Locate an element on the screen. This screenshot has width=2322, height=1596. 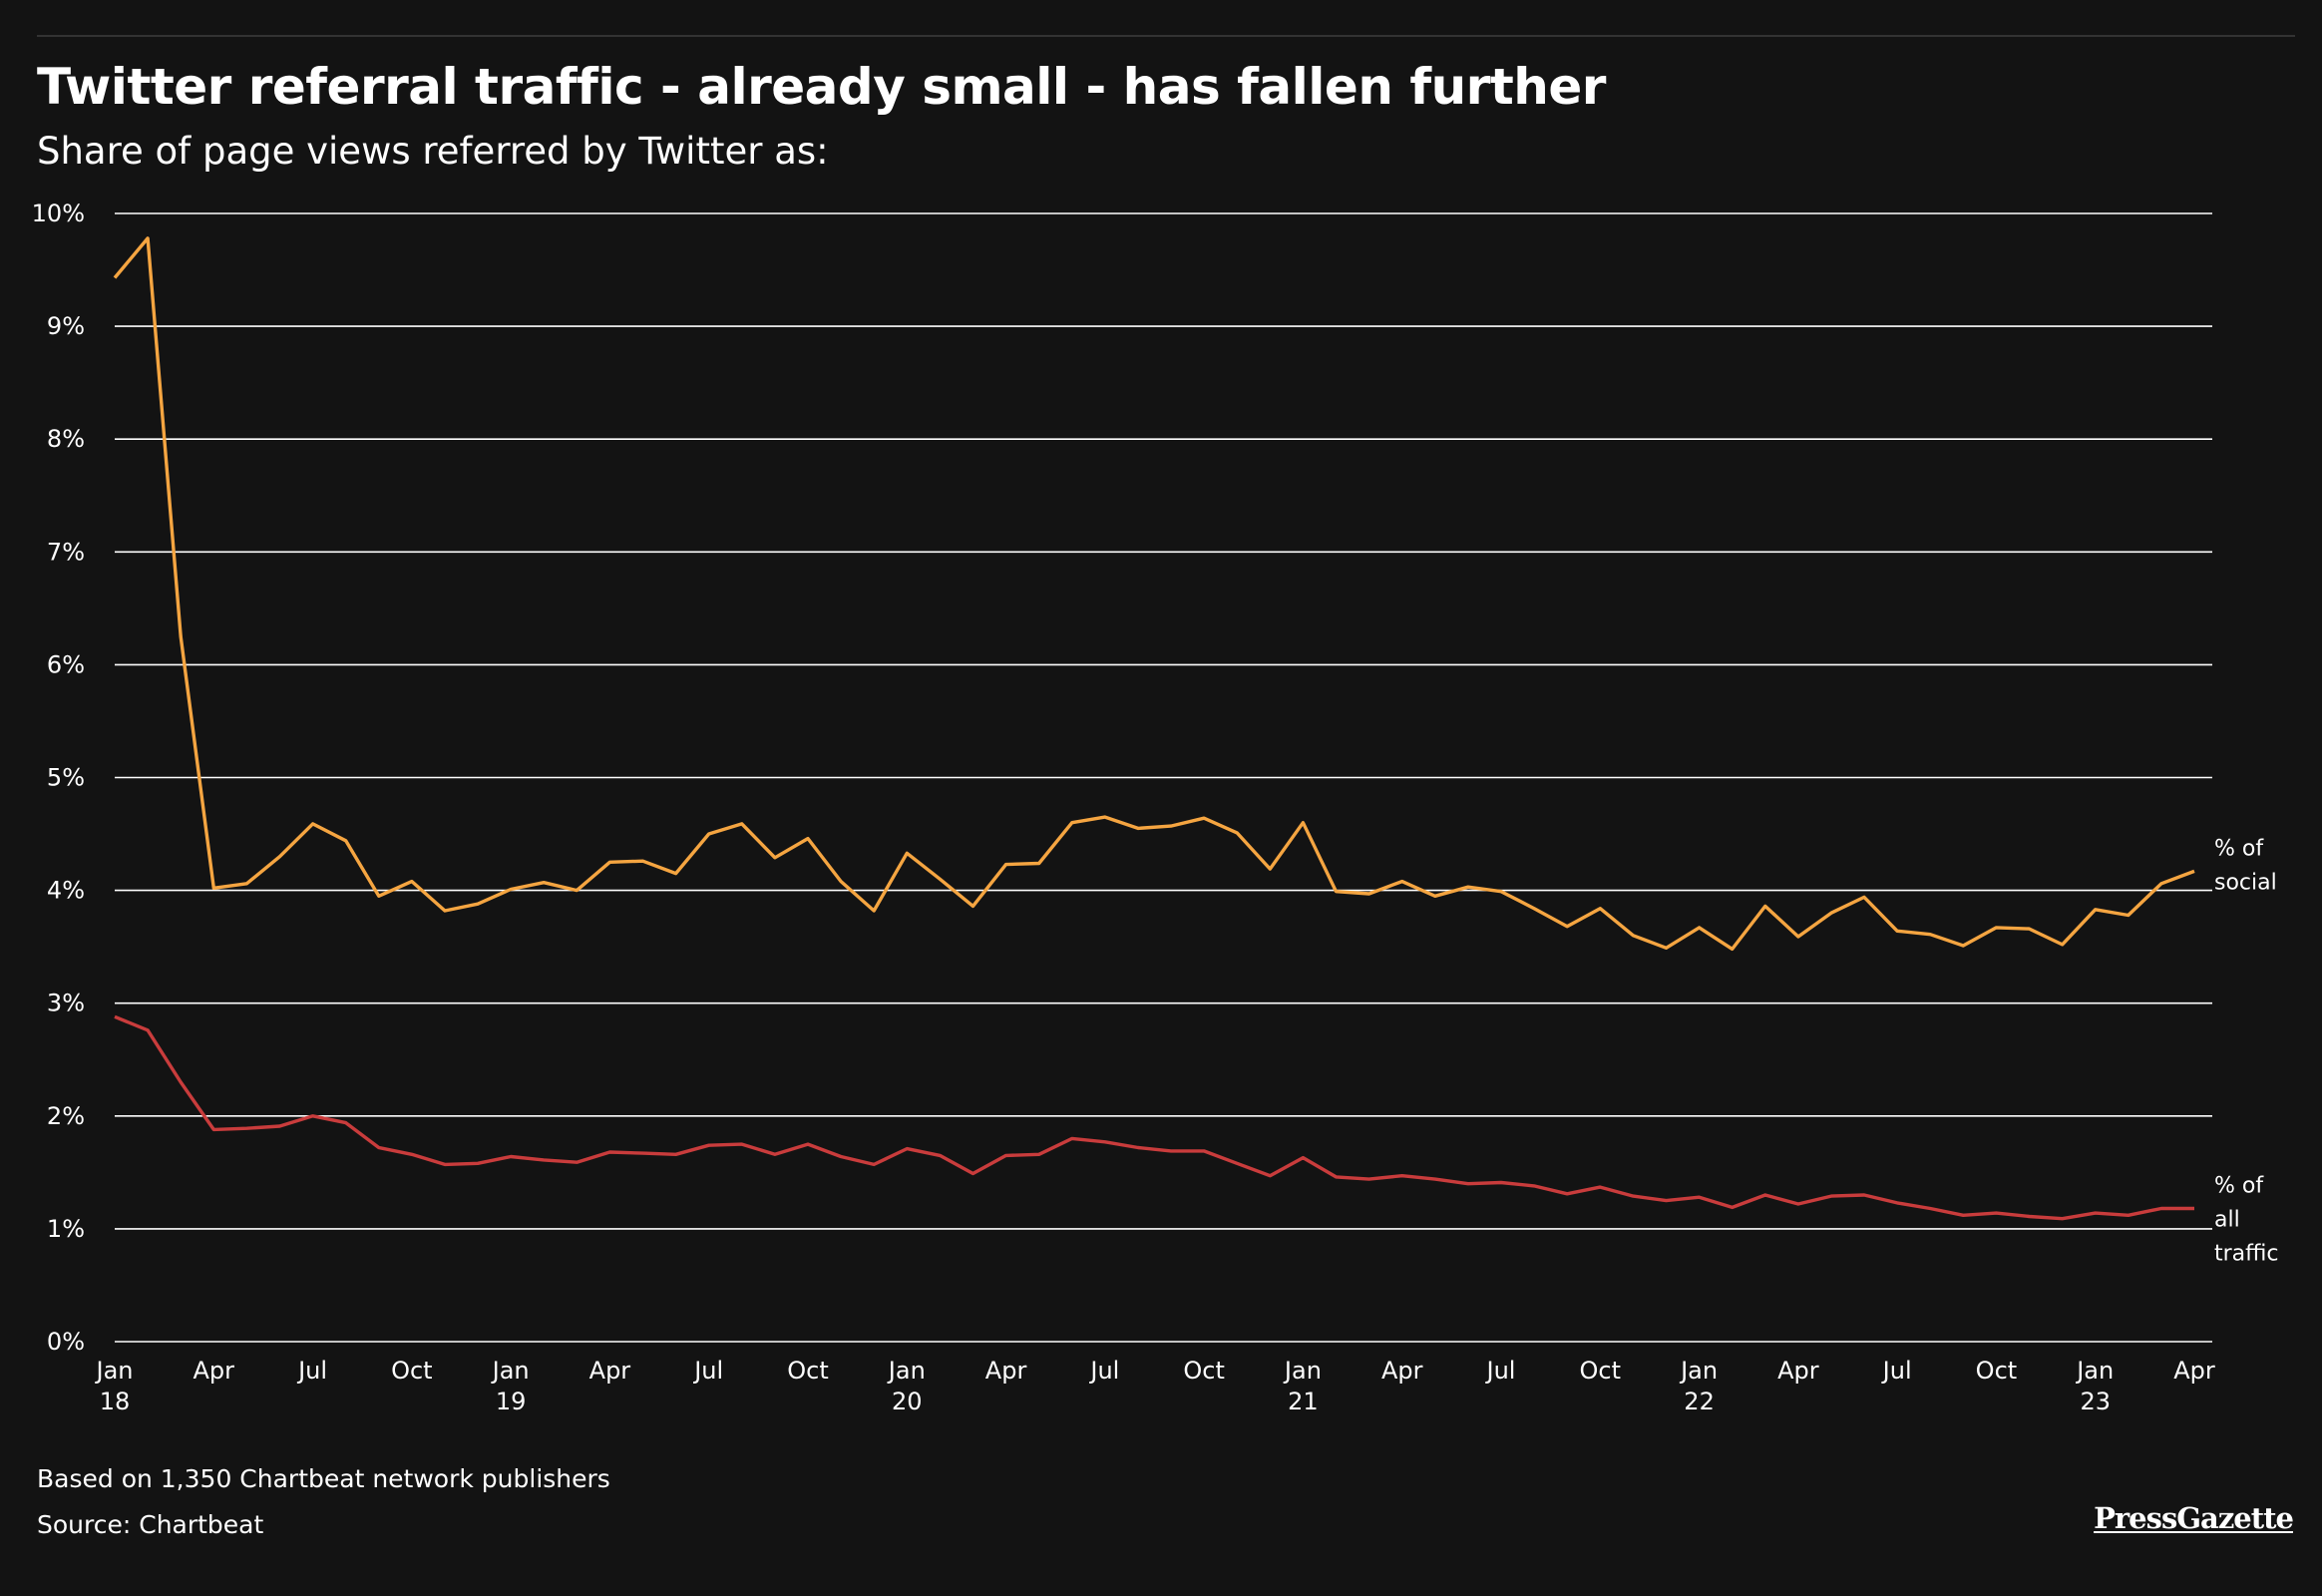
series-label-line: traffic is located at coordinates (2247, 1254).